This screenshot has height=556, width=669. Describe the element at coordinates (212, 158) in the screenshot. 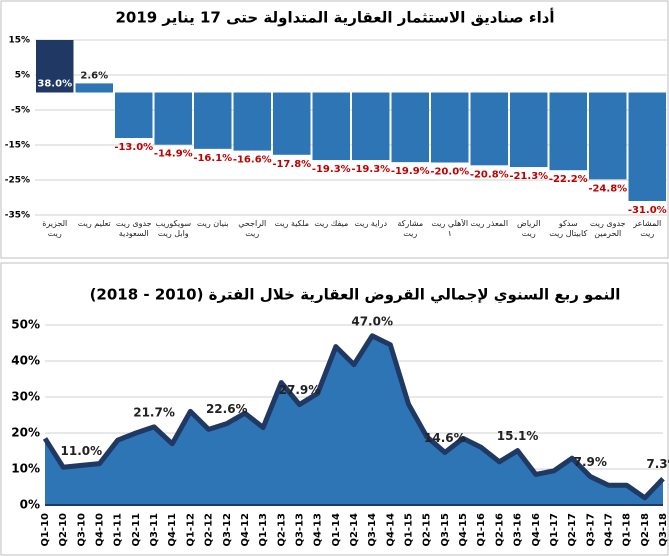

I see `value-label: -16.1%` at that location.